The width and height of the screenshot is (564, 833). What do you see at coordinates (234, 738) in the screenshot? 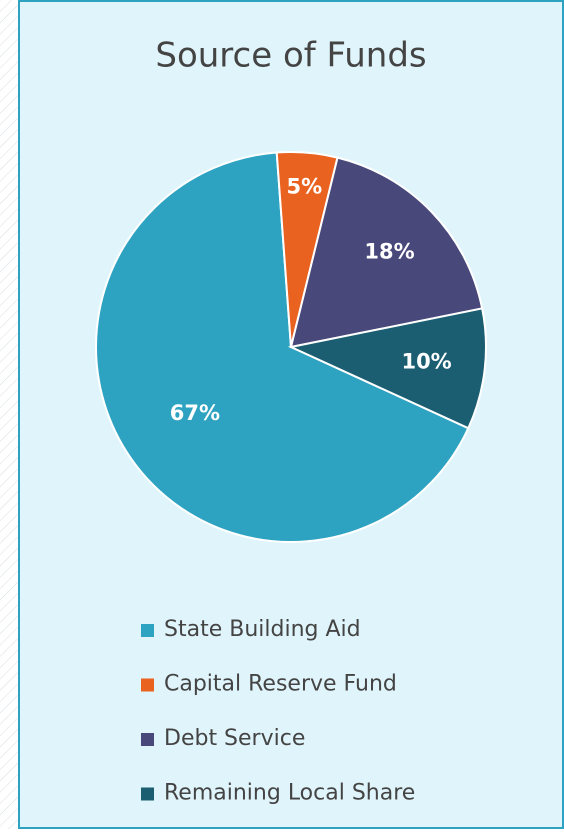
I see `legend-label: Debt Service` at bounding box center [234, 738].